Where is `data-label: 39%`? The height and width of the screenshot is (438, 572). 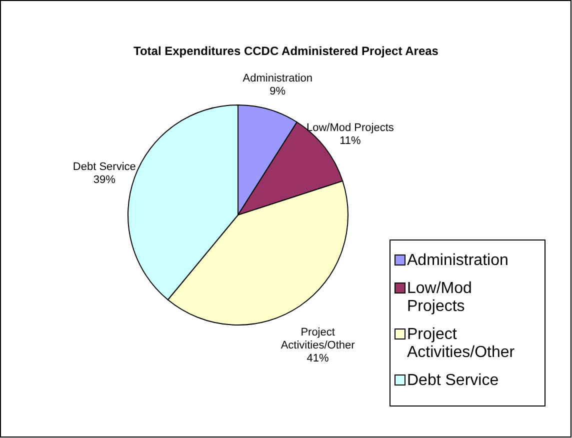
data-label: 39% is located at coordinates (104, 180).